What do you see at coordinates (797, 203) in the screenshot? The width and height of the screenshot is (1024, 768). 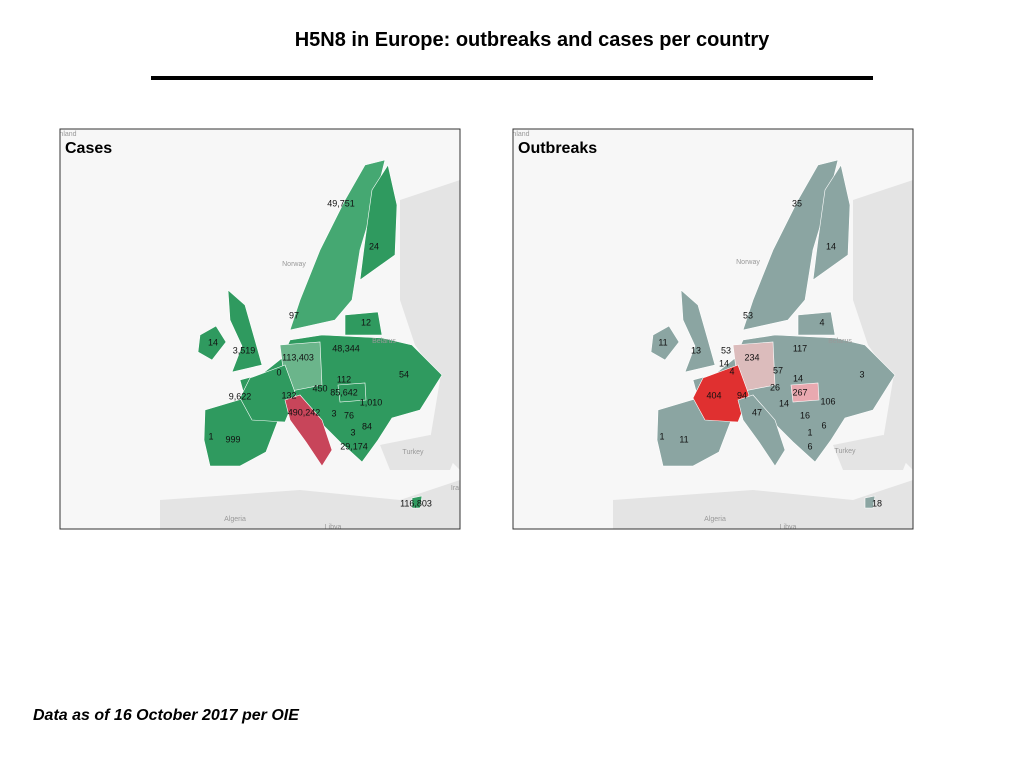 I see `country-value: 35` at bounding box center [797, 203].